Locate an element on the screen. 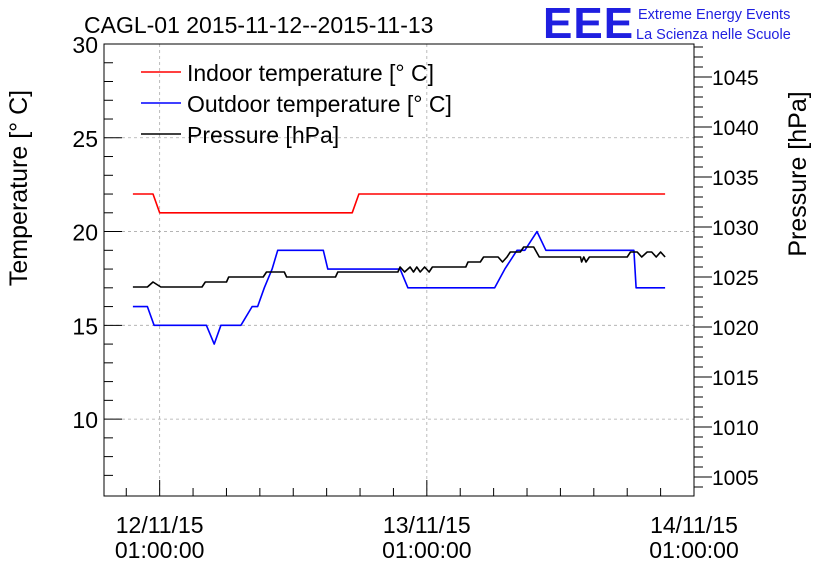 Image resolution: width=836 pixels, height=572 pixels. y2-tick-label: 1020 is located at coordinates (735, 328).